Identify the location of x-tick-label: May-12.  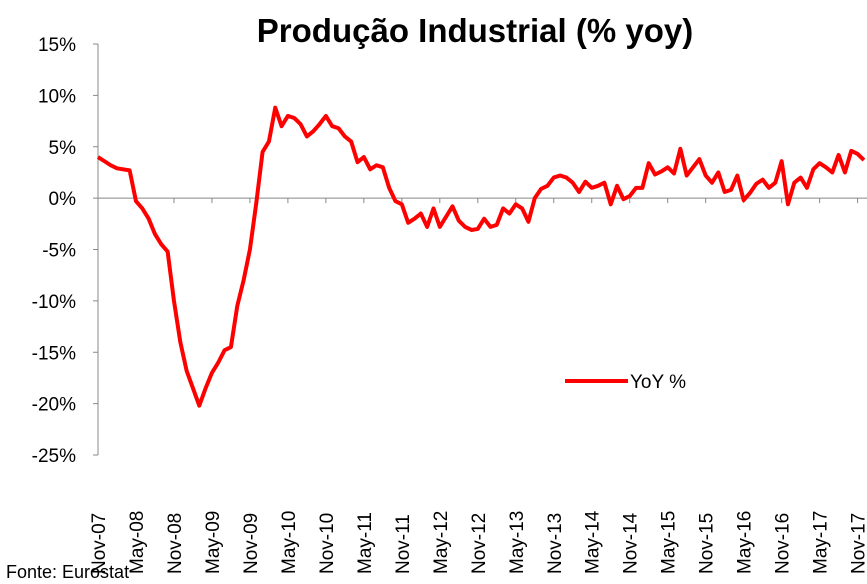
(441, 542).